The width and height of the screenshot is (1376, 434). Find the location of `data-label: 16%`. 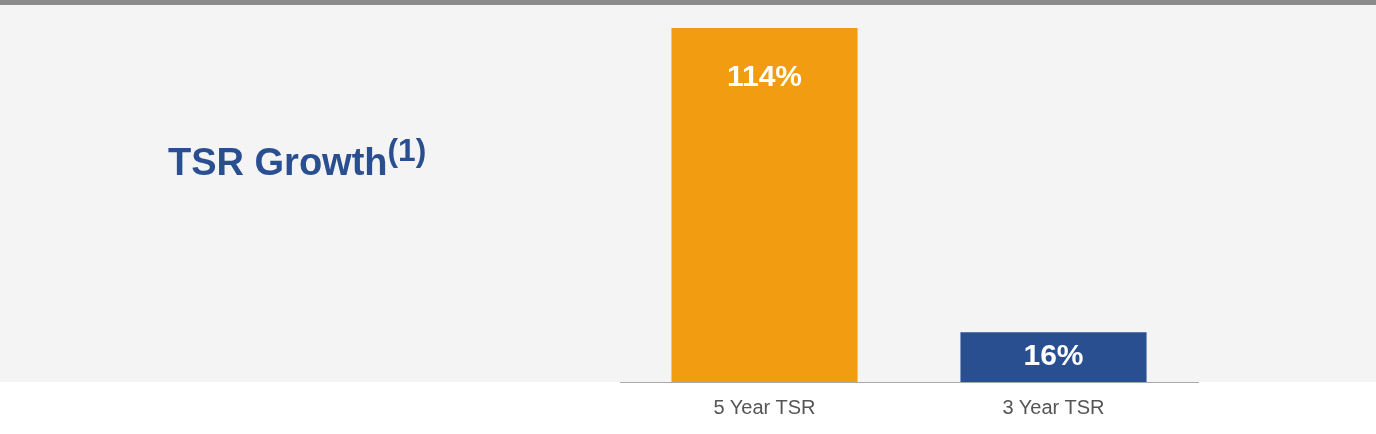

data-label: 16% is located at coordinates (1053, 355).